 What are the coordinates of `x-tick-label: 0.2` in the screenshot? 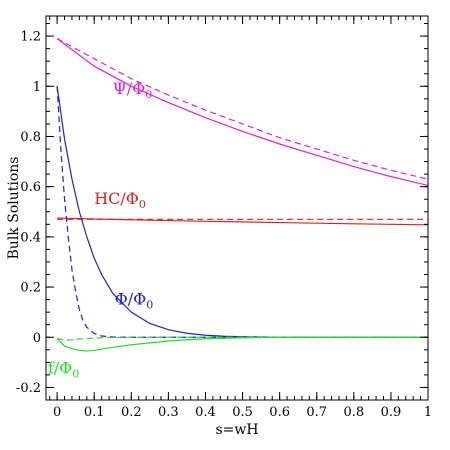 It's located at (131, 412).